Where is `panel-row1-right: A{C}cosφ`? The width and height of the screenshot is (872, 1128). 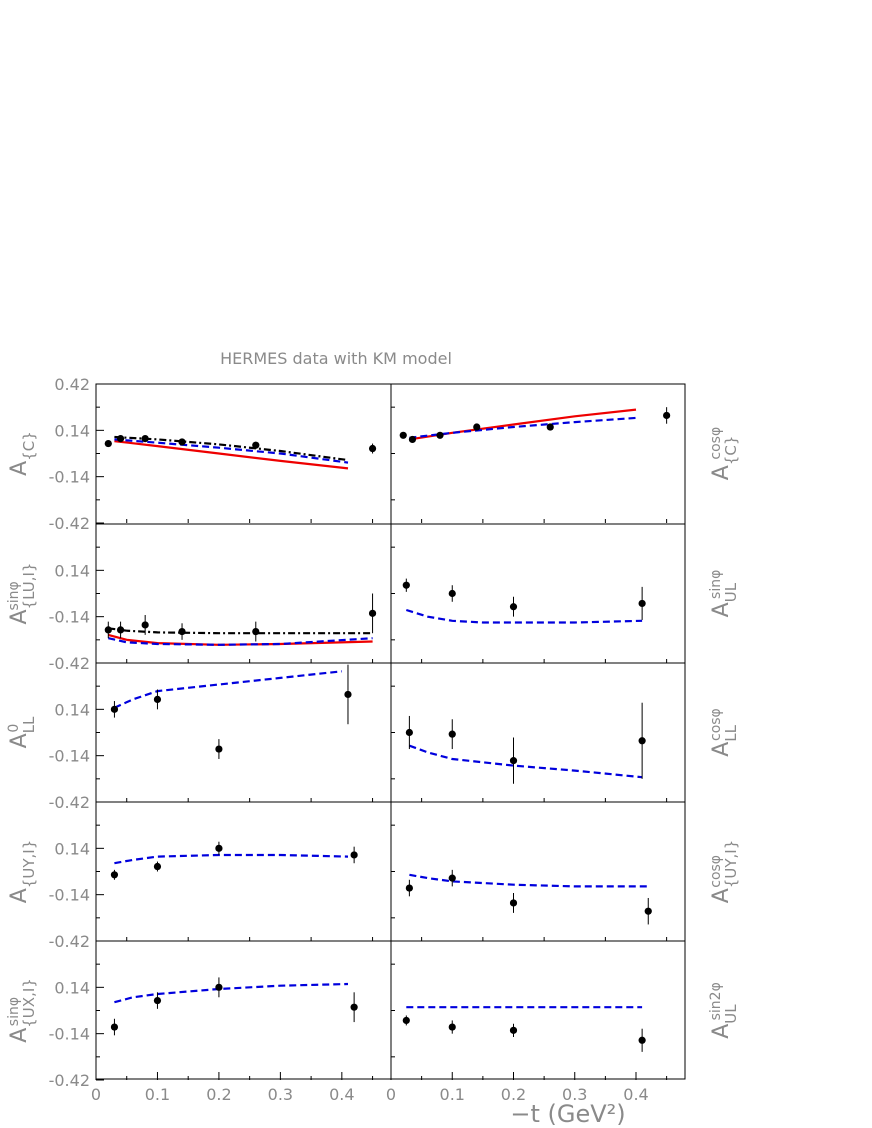
panel-row1-right: A{C}cosφ is located at coordinates (565, 464).